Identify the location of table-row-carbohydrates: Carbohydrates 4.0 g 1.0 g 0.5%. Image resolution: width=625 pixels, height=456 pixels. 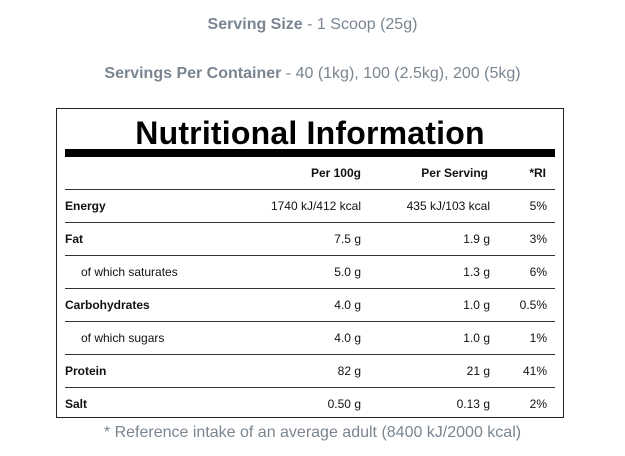
(310, 305).